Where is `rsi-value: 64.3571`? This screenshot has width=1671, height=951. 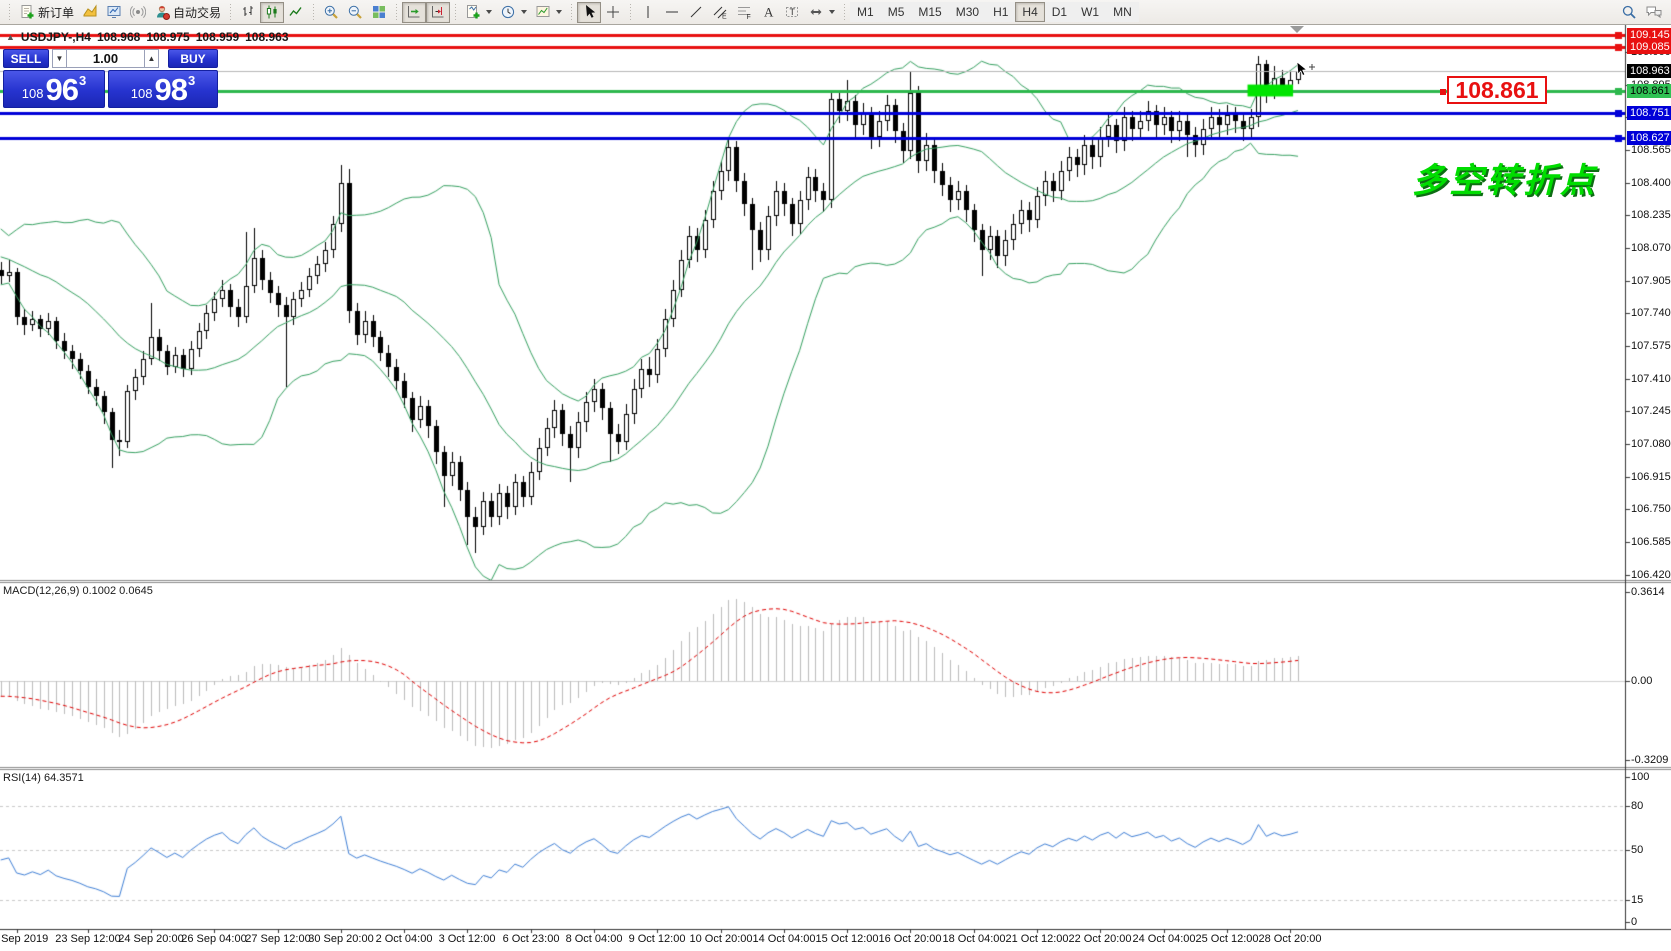 rsi-value: 64.3571 is located at coordinates (63, 778).